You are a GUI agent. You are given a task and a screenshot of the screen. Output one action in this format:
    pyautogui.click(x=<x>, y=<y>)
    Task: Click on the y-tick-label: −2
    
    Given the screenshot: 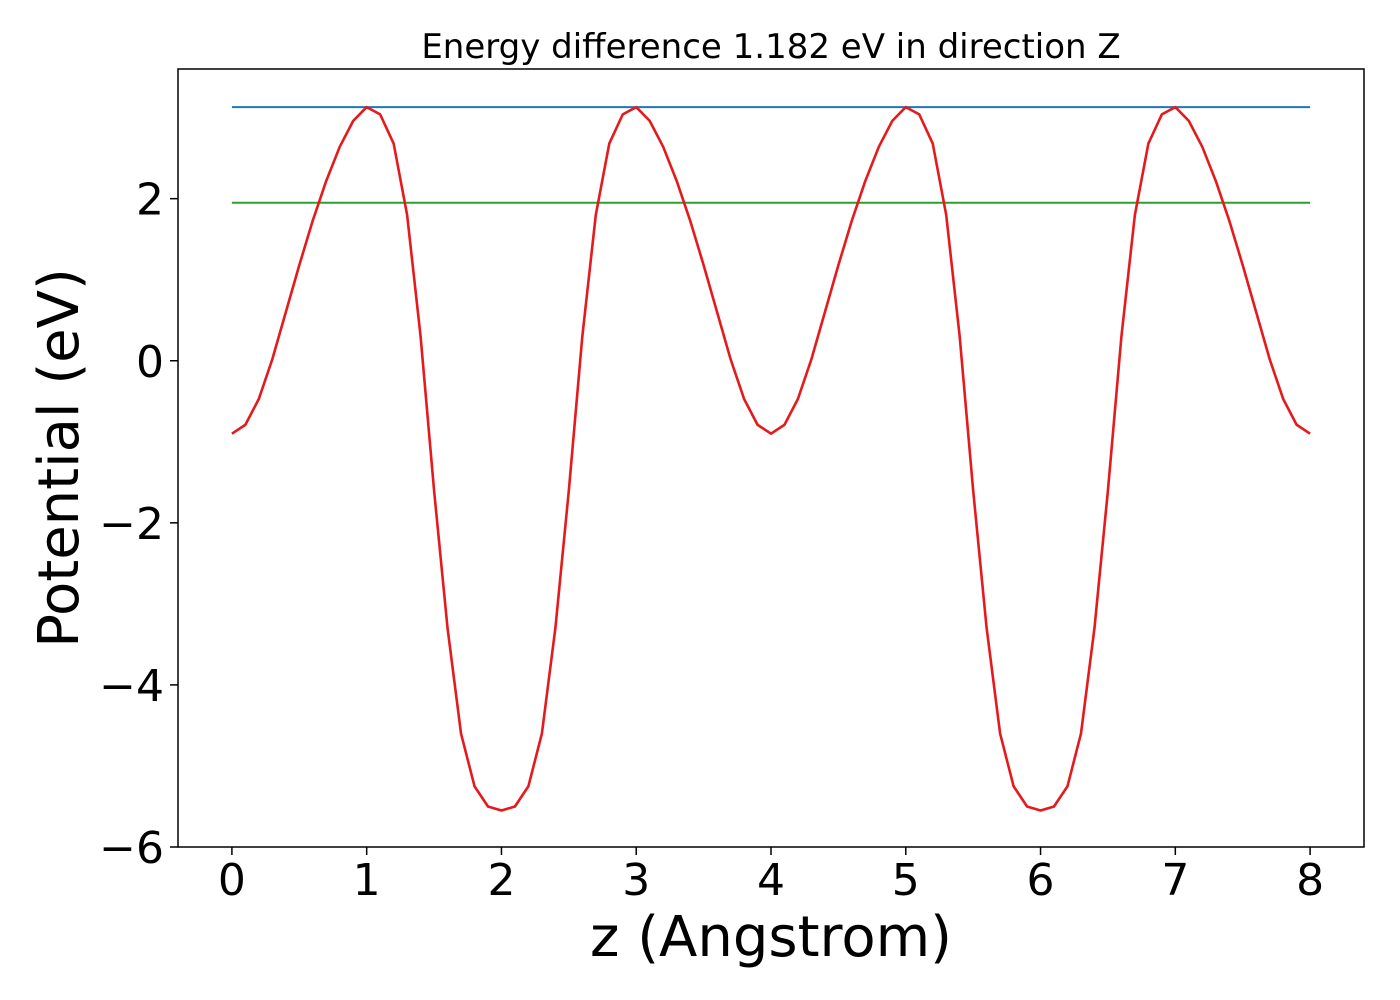 What is the action you would take?
    pyautogui.click(x=131, y=524)
    